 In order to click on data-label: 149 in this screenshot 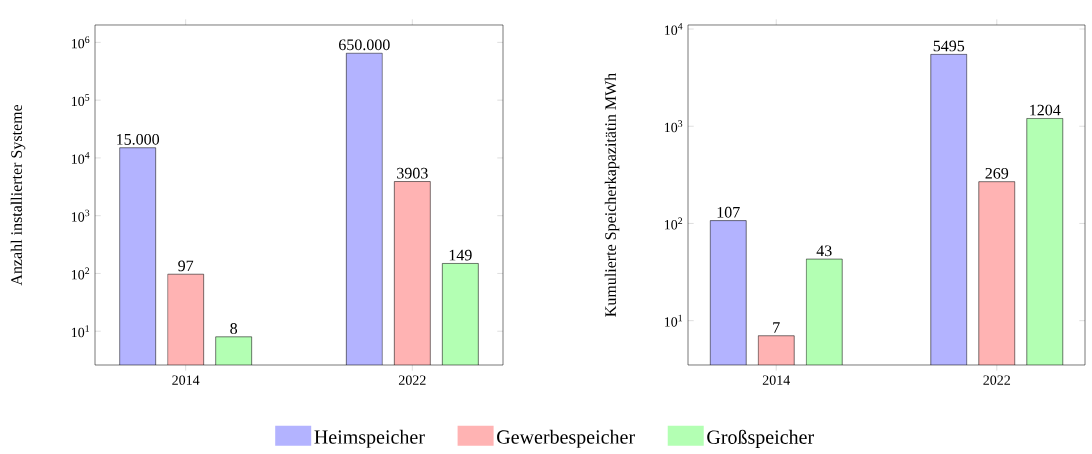, I will do `click(460, 255)`.